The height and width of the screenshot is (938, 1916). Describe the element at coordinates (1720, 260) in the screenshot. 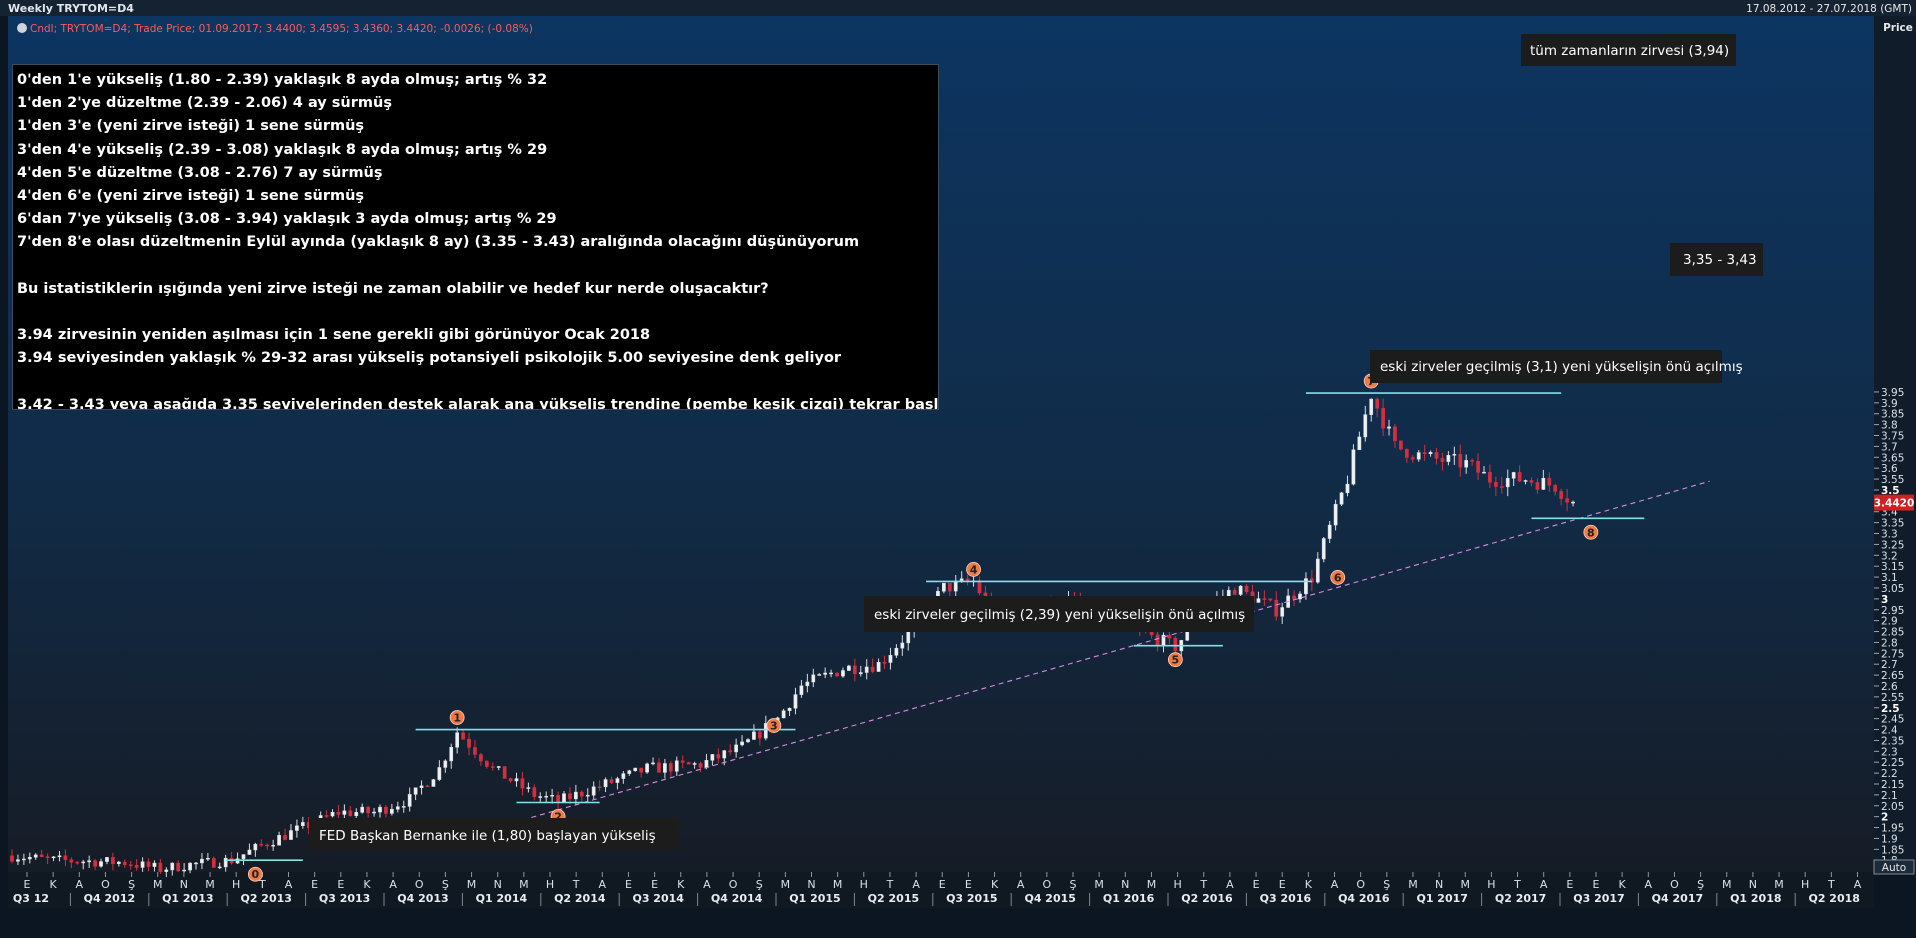

I see `annotation-range-text: 3,35 - 3,43` at that location.